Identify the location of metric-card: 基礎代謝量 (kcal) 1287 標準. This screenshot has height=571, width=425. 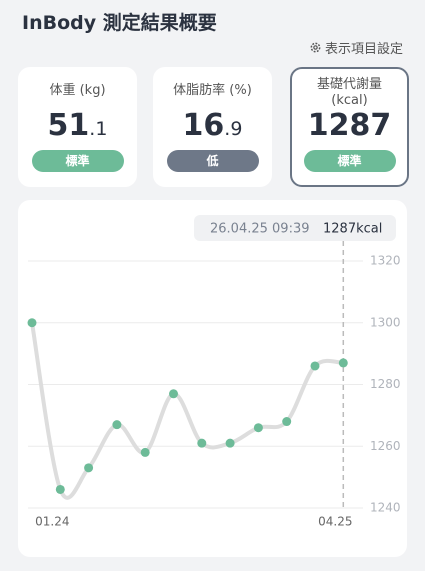
(349, 127).